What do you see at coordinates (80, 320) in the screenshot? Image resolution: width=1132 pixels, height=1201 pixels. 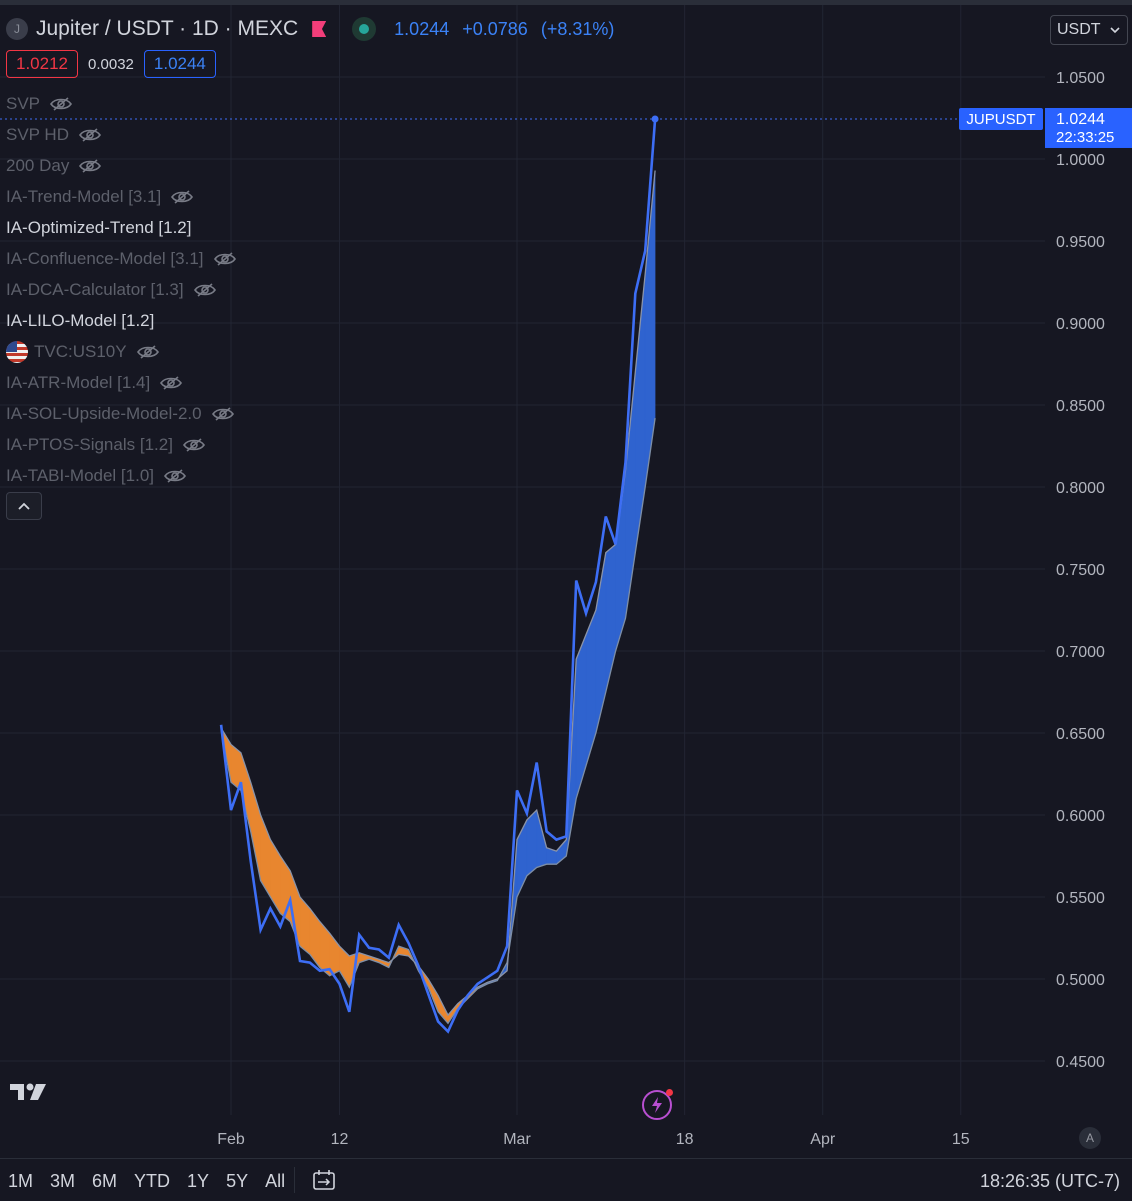 I see `indicator-label: IA-LILO-Model [1.2]` at bounding box center [80, 320].